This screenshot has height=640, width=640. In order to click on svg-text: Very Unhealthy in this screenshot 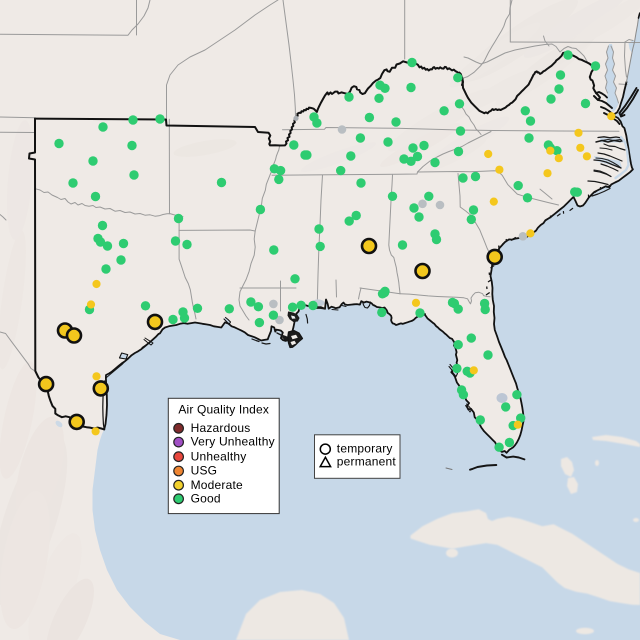, I will do `click(233, 442)`.